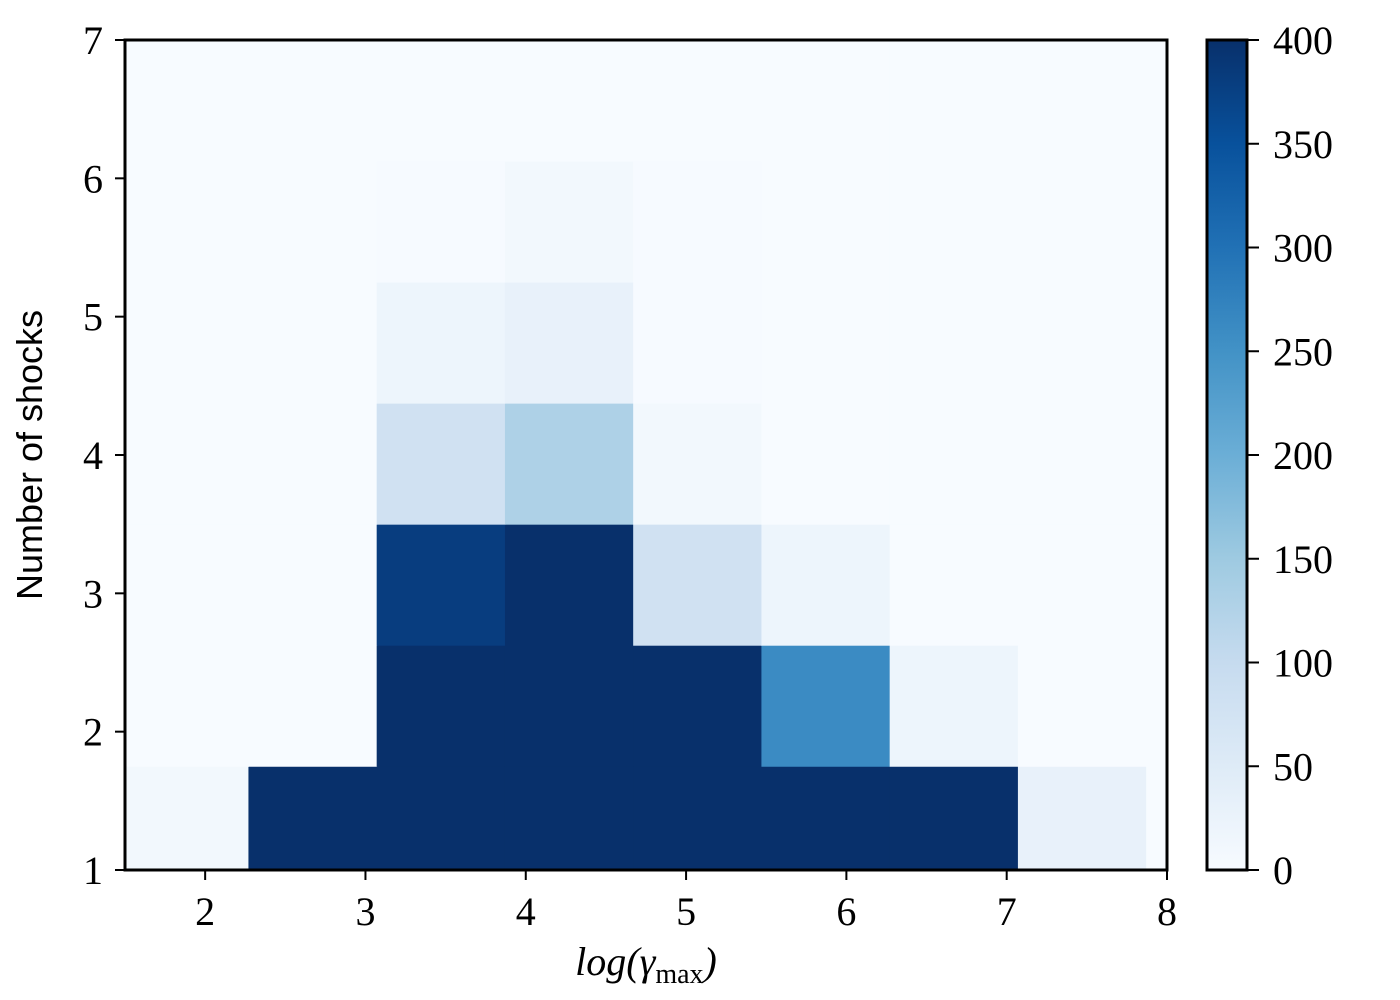 Image resolution: width=1400 pixels, height=1000 pixels. What do you see at coordinates (93, 317) in the screenshot?
I see `y-tick-label: 5` at bounding box center [93, 317].